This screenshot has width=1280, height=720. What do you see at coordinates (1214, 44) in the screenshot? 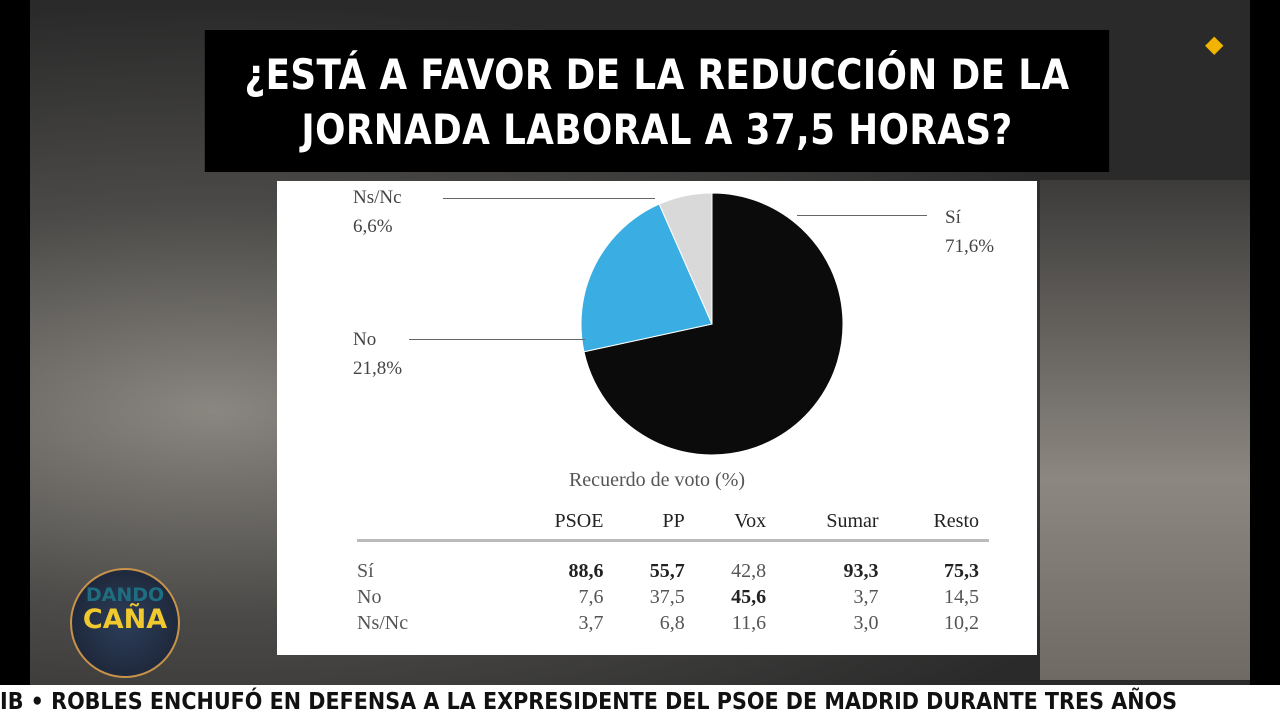
I see `spain-logo-icon: ◆` at bounding box center [1214, 44].